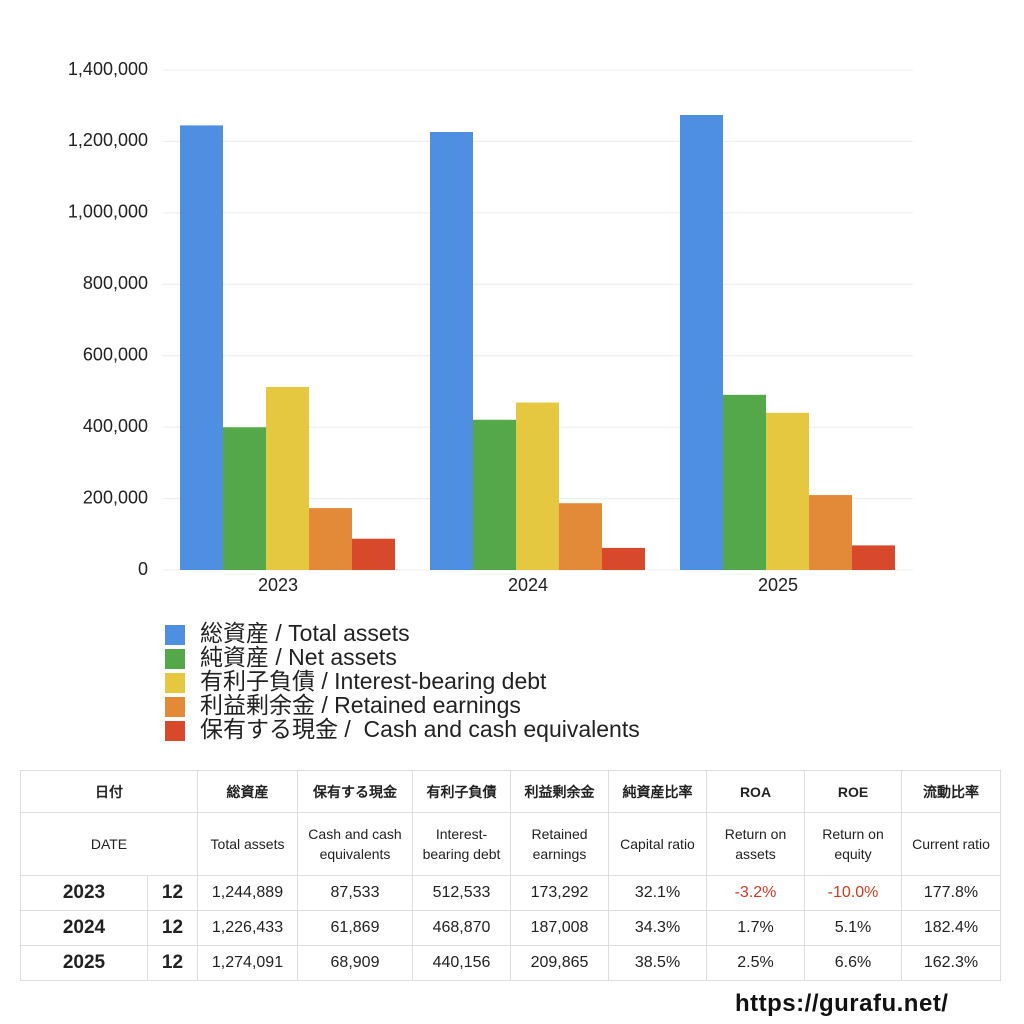 The width and height of the screenshot is (1024, 1024). What do you see at coordinates (778, 585) in the screenshot?
I see `x-tick-label: 2025` at bounding box center [778, 585].